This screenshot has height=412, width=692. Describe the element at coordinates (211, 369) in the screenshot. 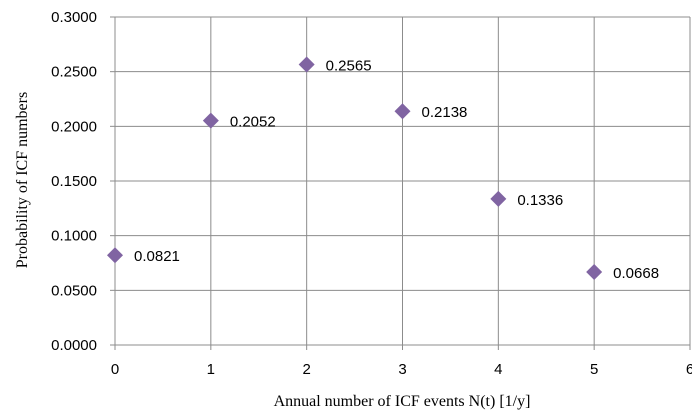

I see `x-tick-label: 1` at that location.